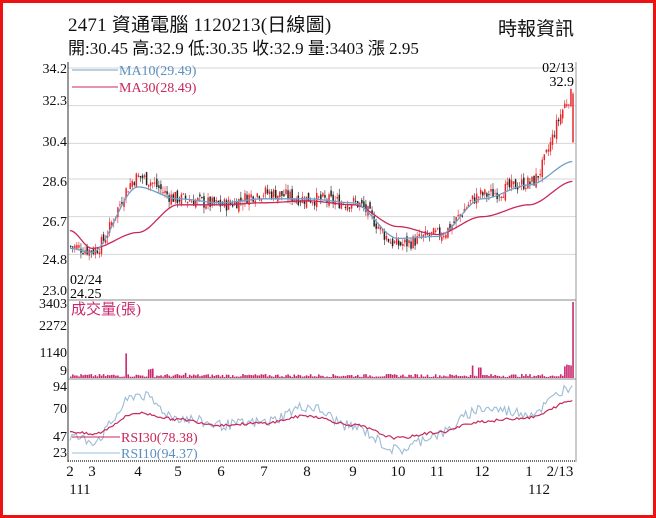  What do you see at coordinates (92, 472) in the screenshot?
I see `x-tick: 3` at bounding box center [92, 472].